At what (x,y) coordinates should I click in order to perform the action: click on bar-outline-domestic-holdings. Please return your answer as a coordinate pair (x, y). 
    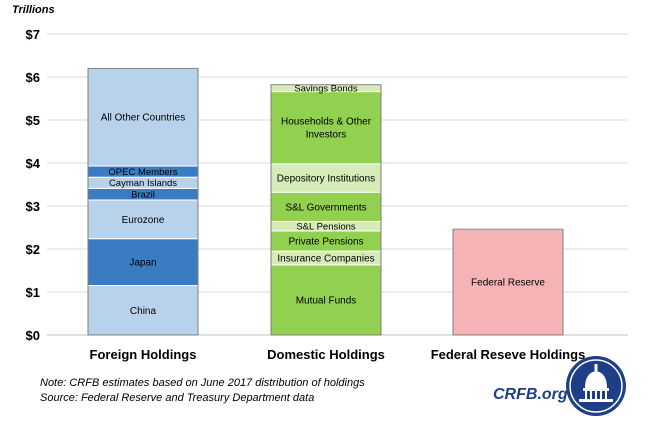
    Looking at the image, I should click on (326, 210).